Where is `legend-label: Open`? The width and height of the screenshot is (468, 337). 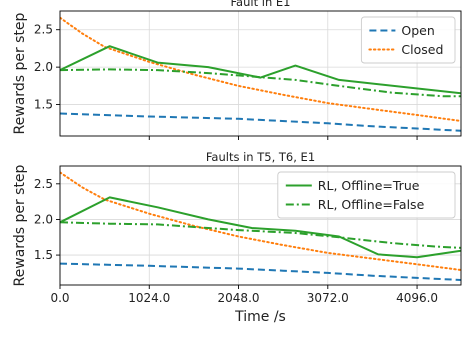
legend-label: Open is located at coordinates (417, 30).